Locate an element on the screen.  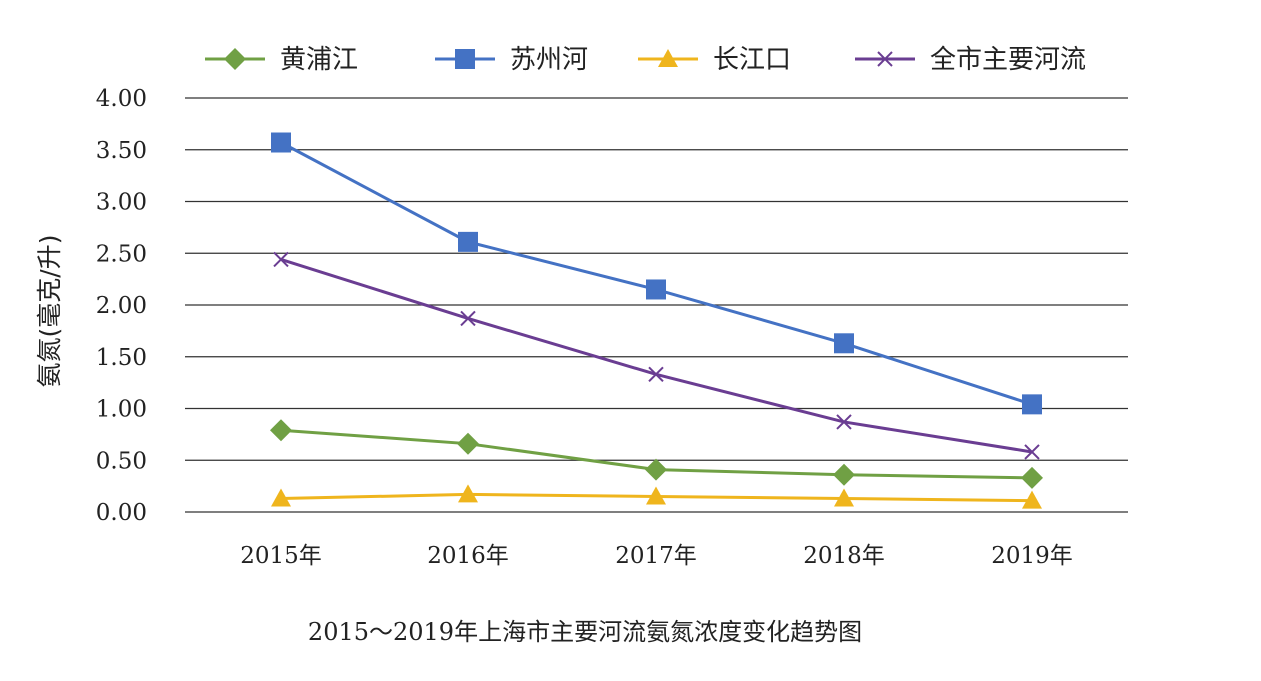
x-axis-ticks: 2015年 2016年 2017年 2018年 2019年 is located at coordinates (656, 556).